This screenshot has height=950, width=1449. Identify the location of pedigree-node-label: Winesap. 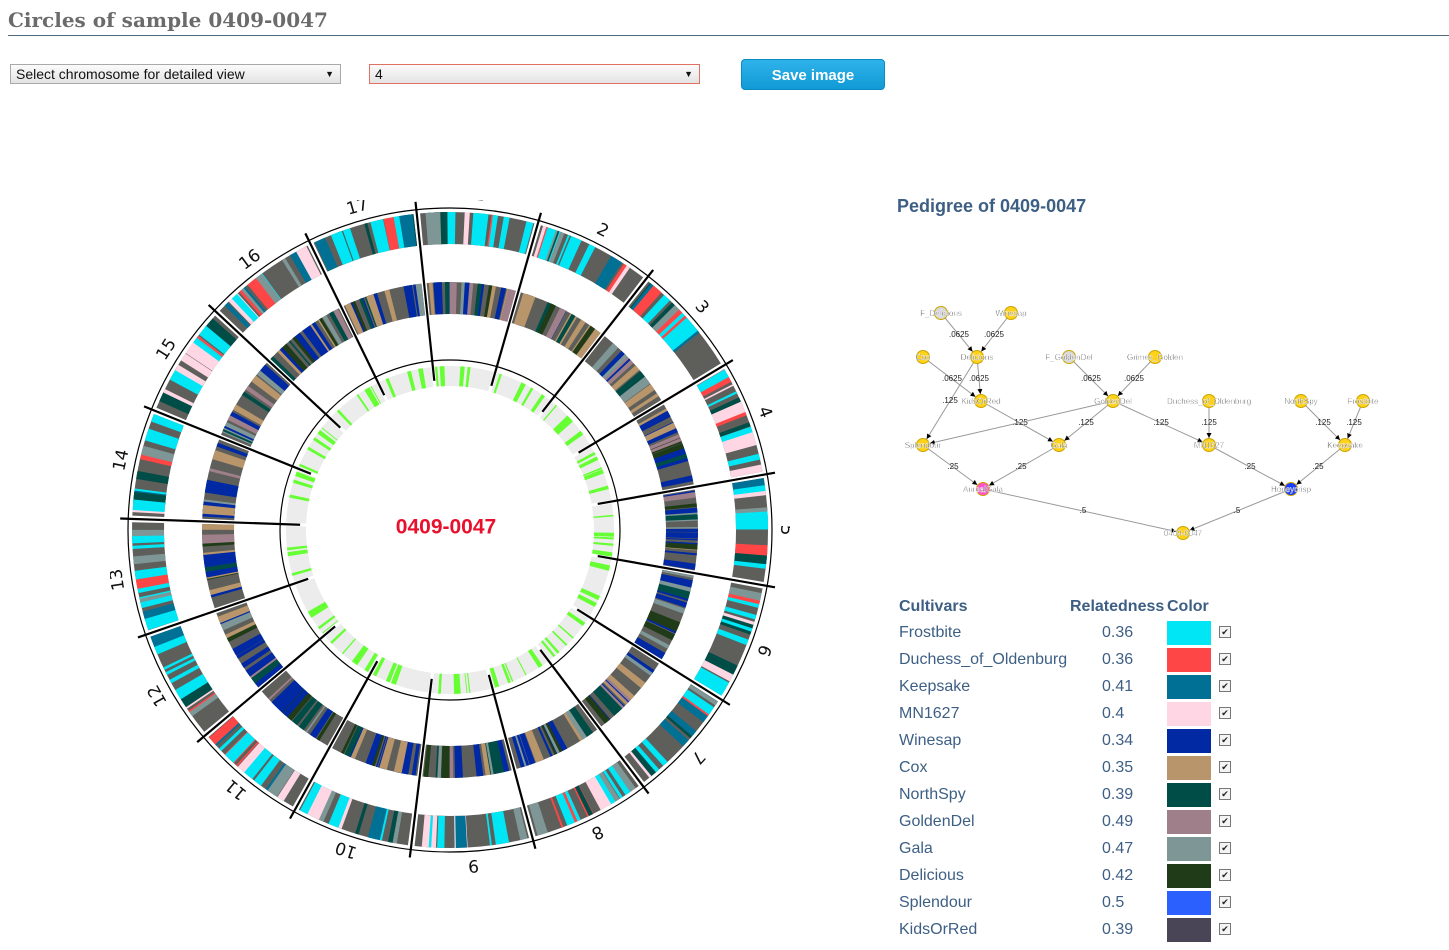
(1011, 313).